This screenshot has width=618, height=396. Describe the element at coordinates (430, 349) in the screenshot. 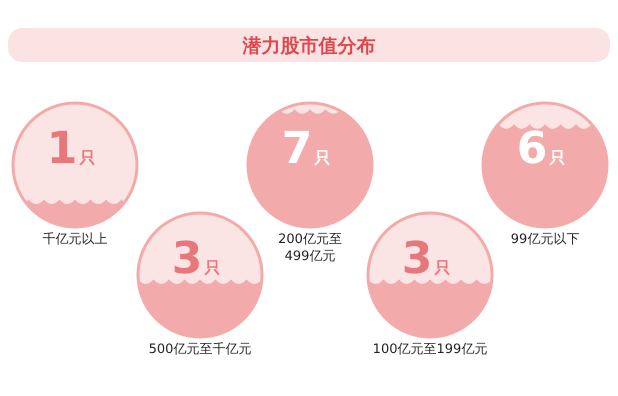

I see `category-label: 100亿元至199亿元` at that location.